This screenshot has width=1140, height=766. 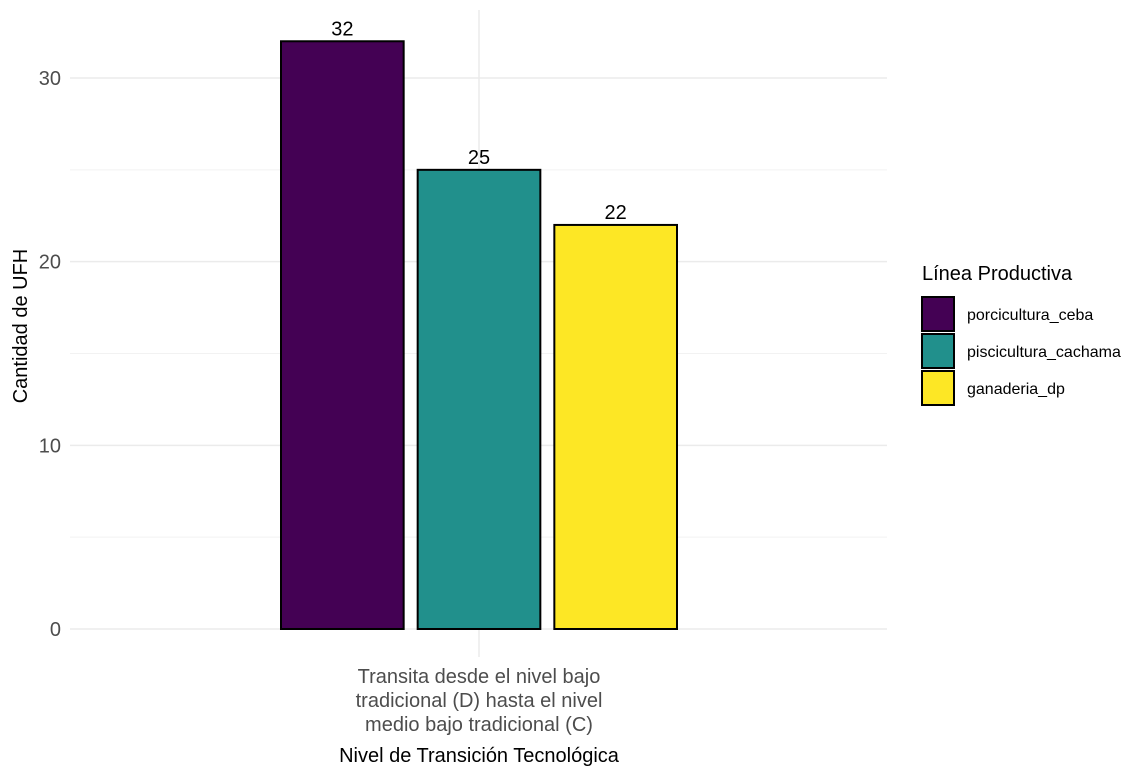 What do you see at coordinates (938, 351) in the screenshot?
I see `legend-key-piscicultura_cachama` at bounding box center [938, 351].